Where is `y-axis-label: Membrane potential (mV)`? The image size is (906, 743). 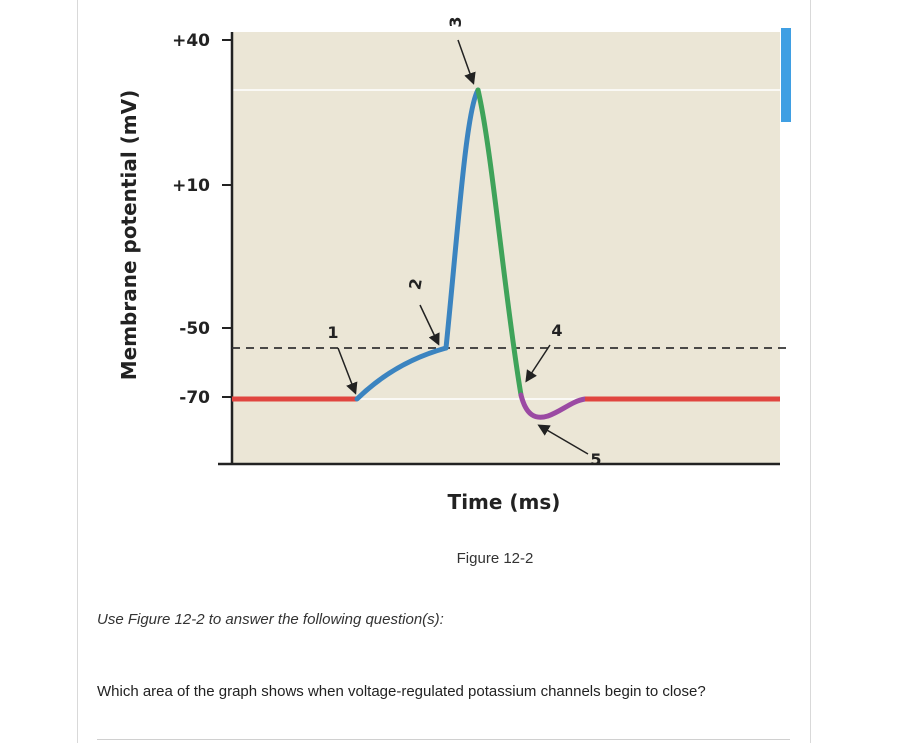 y-axis-label: Membrane potential (mV) is located at coordinates (129, 235).